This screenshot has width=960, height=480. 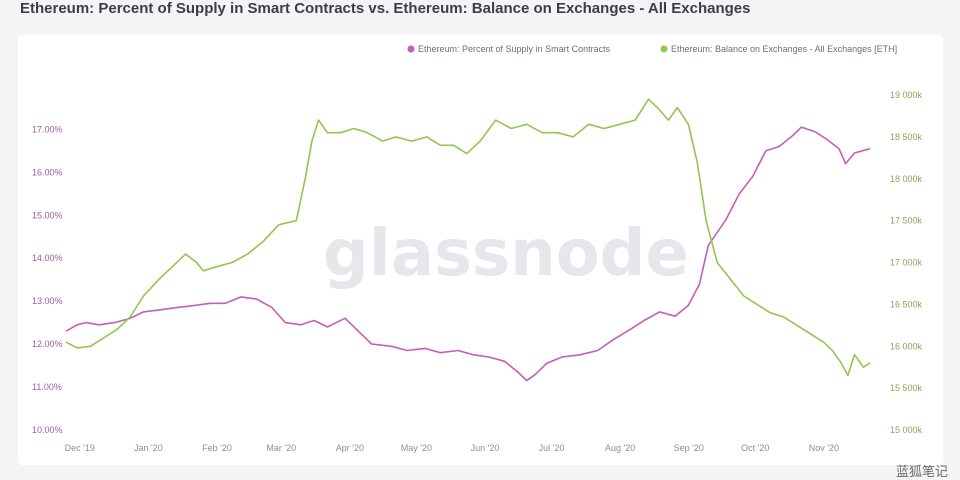 I want to click on x-tick-label: May '20, so click(x=416, y=448).